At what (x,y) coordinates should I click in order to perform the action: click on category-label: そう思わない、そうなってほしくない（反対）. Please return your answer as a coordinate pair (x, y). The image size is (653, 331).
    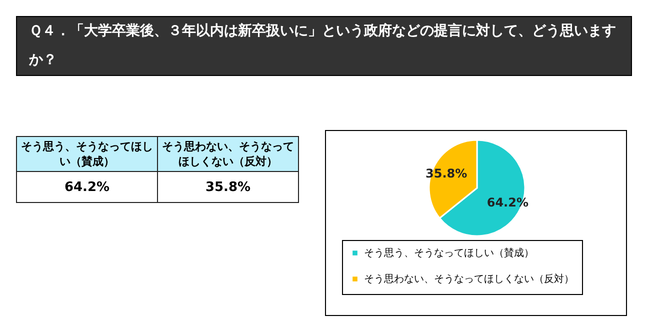
    Looking at the image, I should click on (228, 154).